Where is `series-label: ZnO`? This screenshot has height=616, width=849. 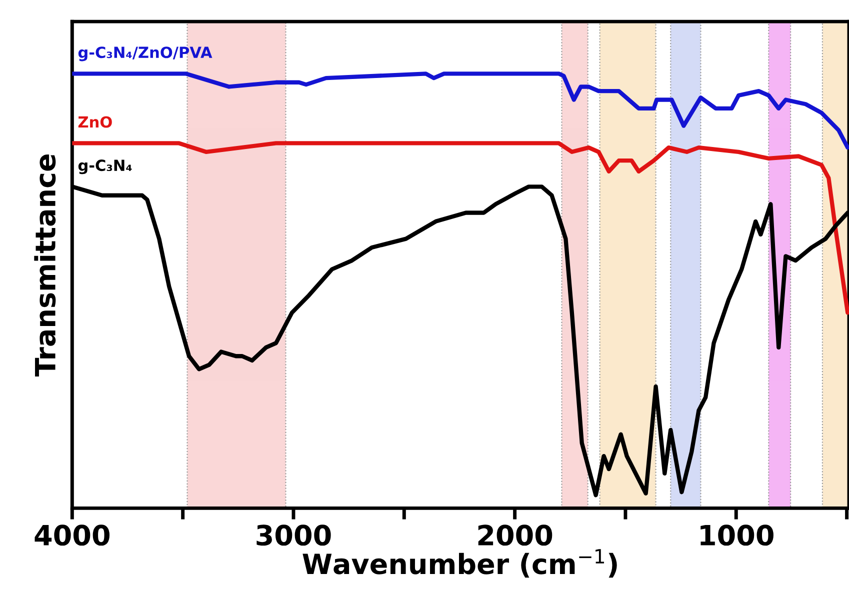
series-label: ZnO is located at coordinates (95, 122).